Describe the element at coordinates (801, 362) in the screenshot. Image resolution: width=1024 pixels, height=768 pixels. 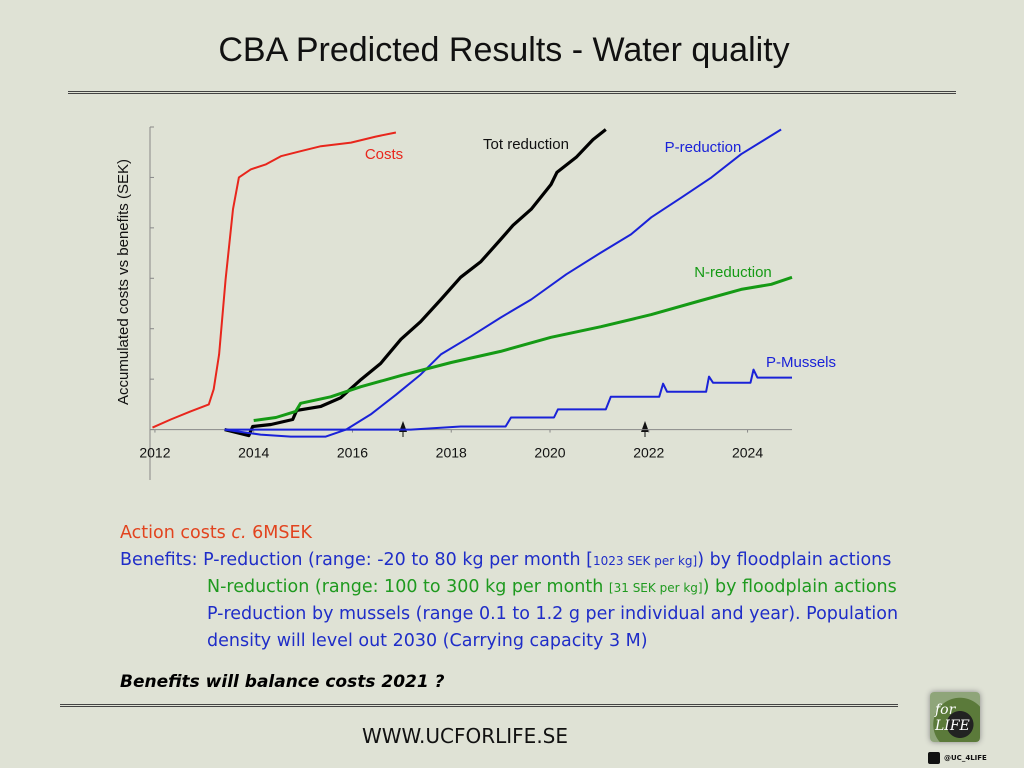
I see `series-label: P-Mussels` at that location.